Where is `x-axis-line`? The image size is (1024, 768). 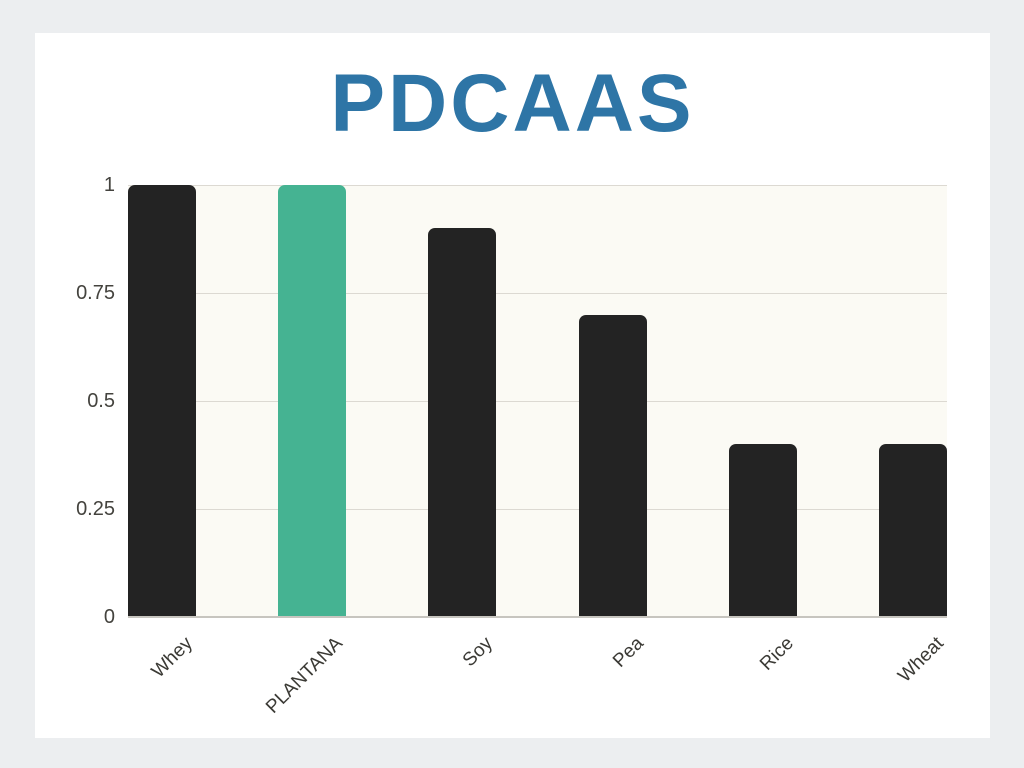
x-axis-line is located at coordinates (537, 617).